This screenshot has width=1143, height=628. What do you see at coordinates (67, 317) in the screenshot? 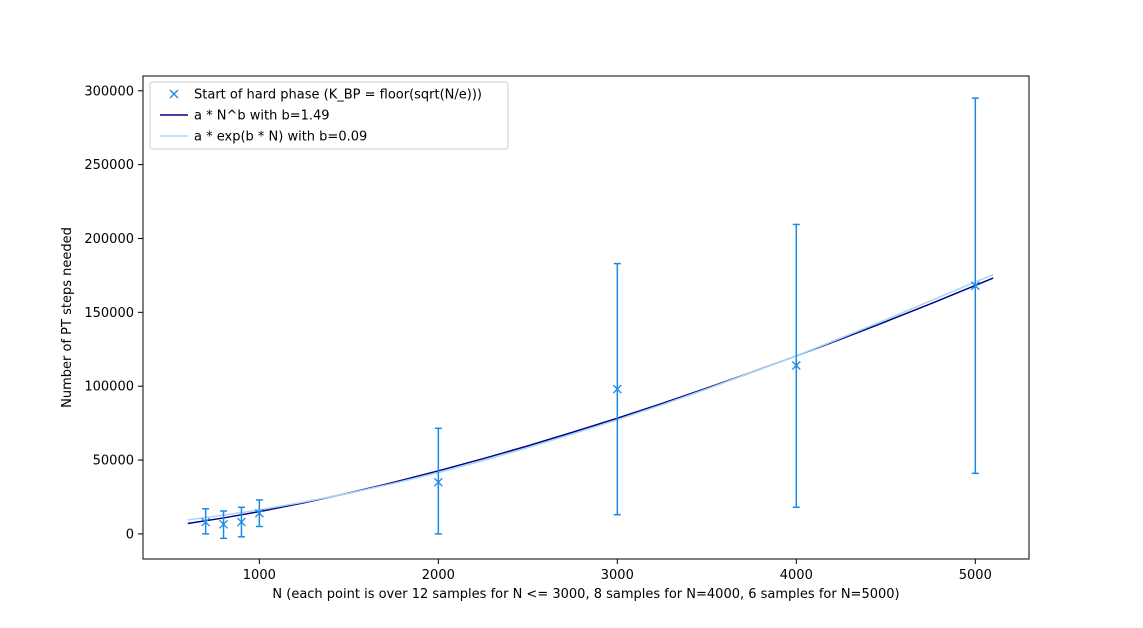
I see `y-axis-label: Number of PT steps needed` at bounding box center [67, 317].